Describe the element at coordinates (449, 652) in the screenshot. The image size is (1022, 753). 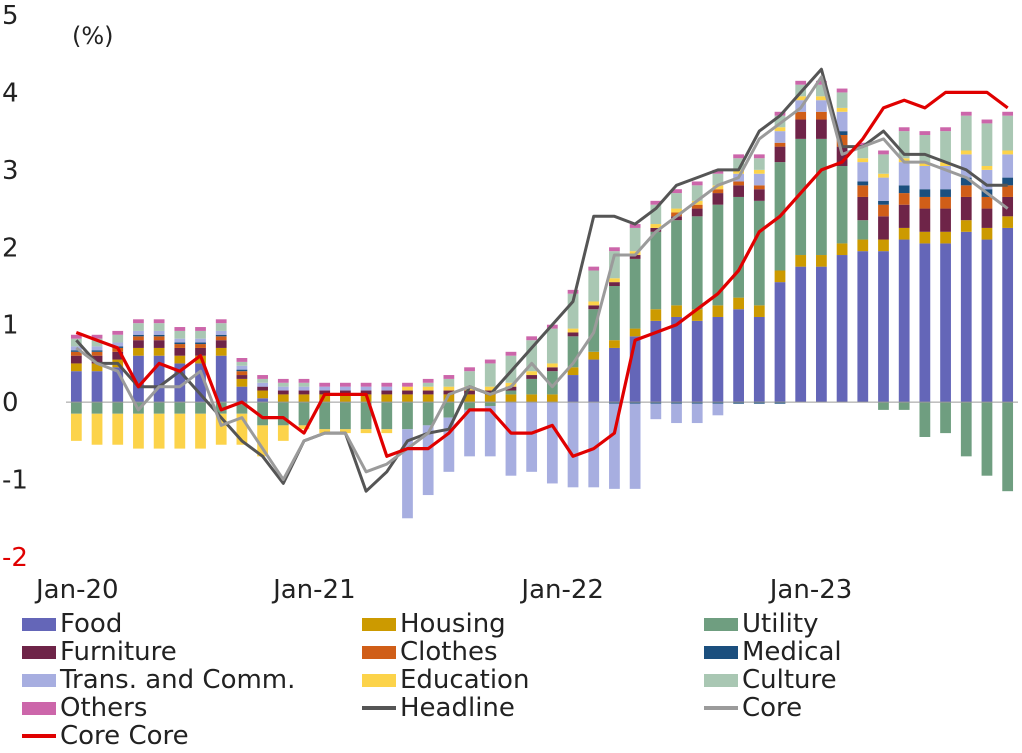
I see `legend-label: Clothes` at that location.